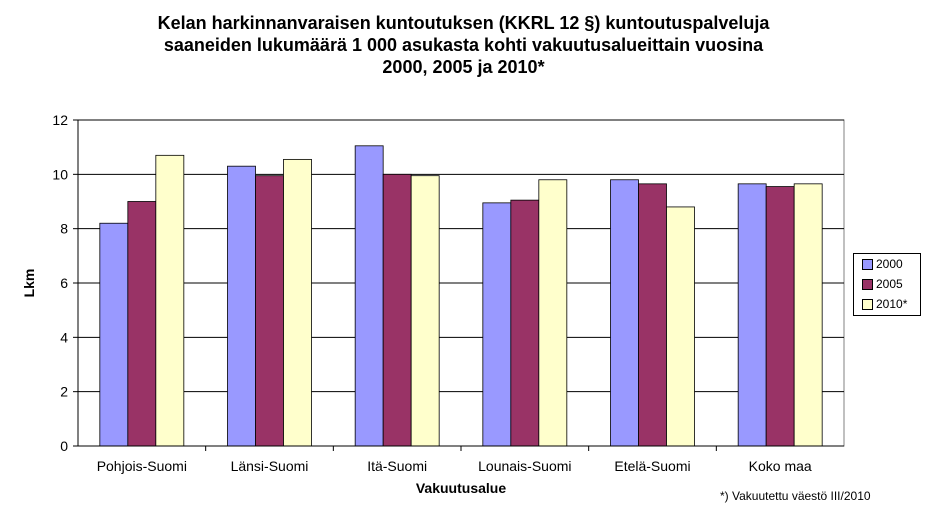  Describe the element at coordinates (461, 488) in the screenshot. I see `x-axis-title: Vakuutusalue` at that location.